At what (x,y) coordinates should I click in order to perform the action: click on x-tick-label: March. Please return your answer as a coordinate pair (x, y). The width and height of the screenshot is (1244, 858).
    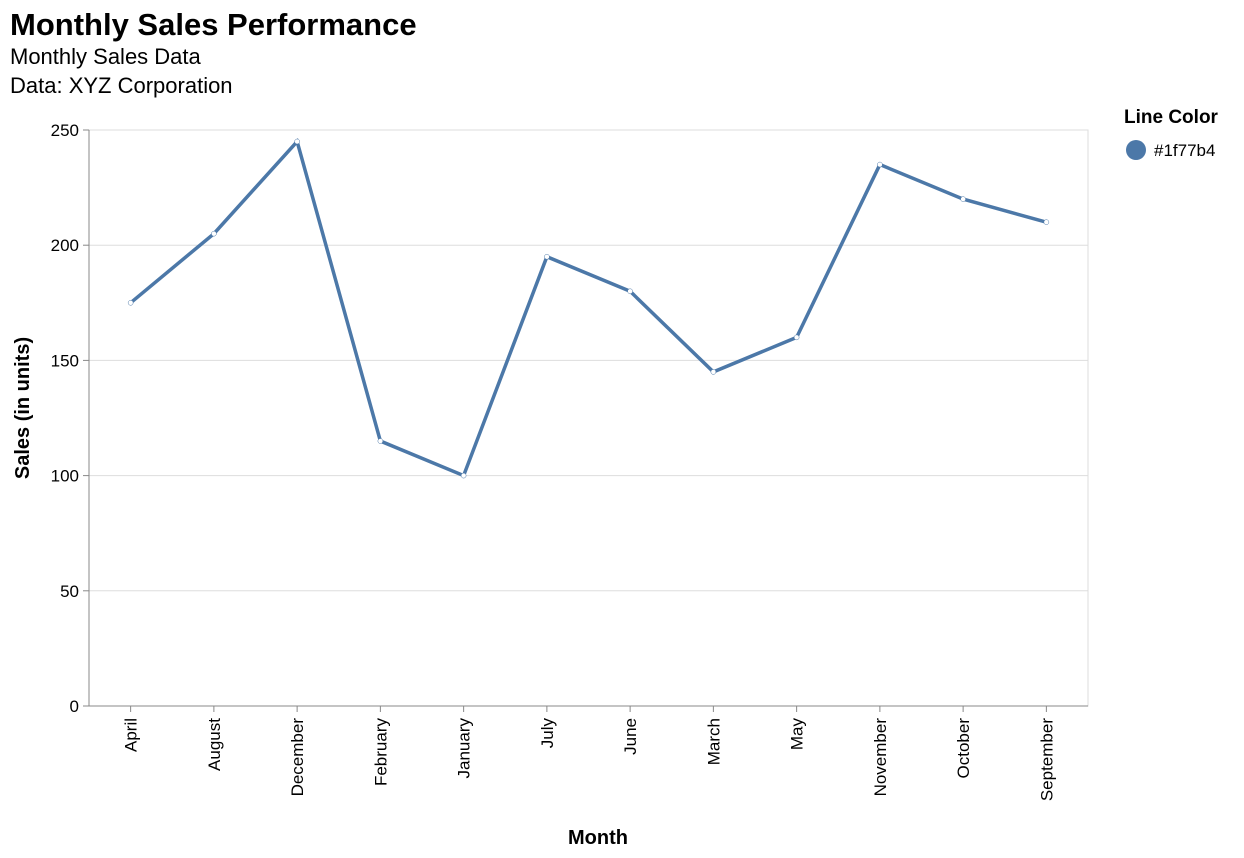
    Looking at the image, I should click on (713, 741).